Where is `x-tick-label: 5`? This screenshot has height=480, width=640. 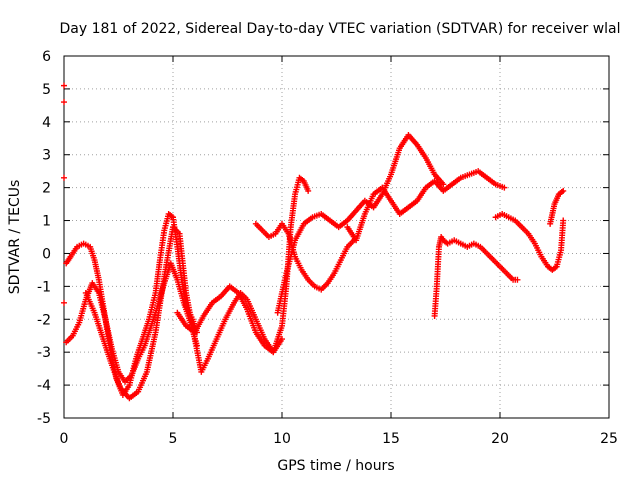
x-tick-label: 5 is located at coordinates (173, 439).